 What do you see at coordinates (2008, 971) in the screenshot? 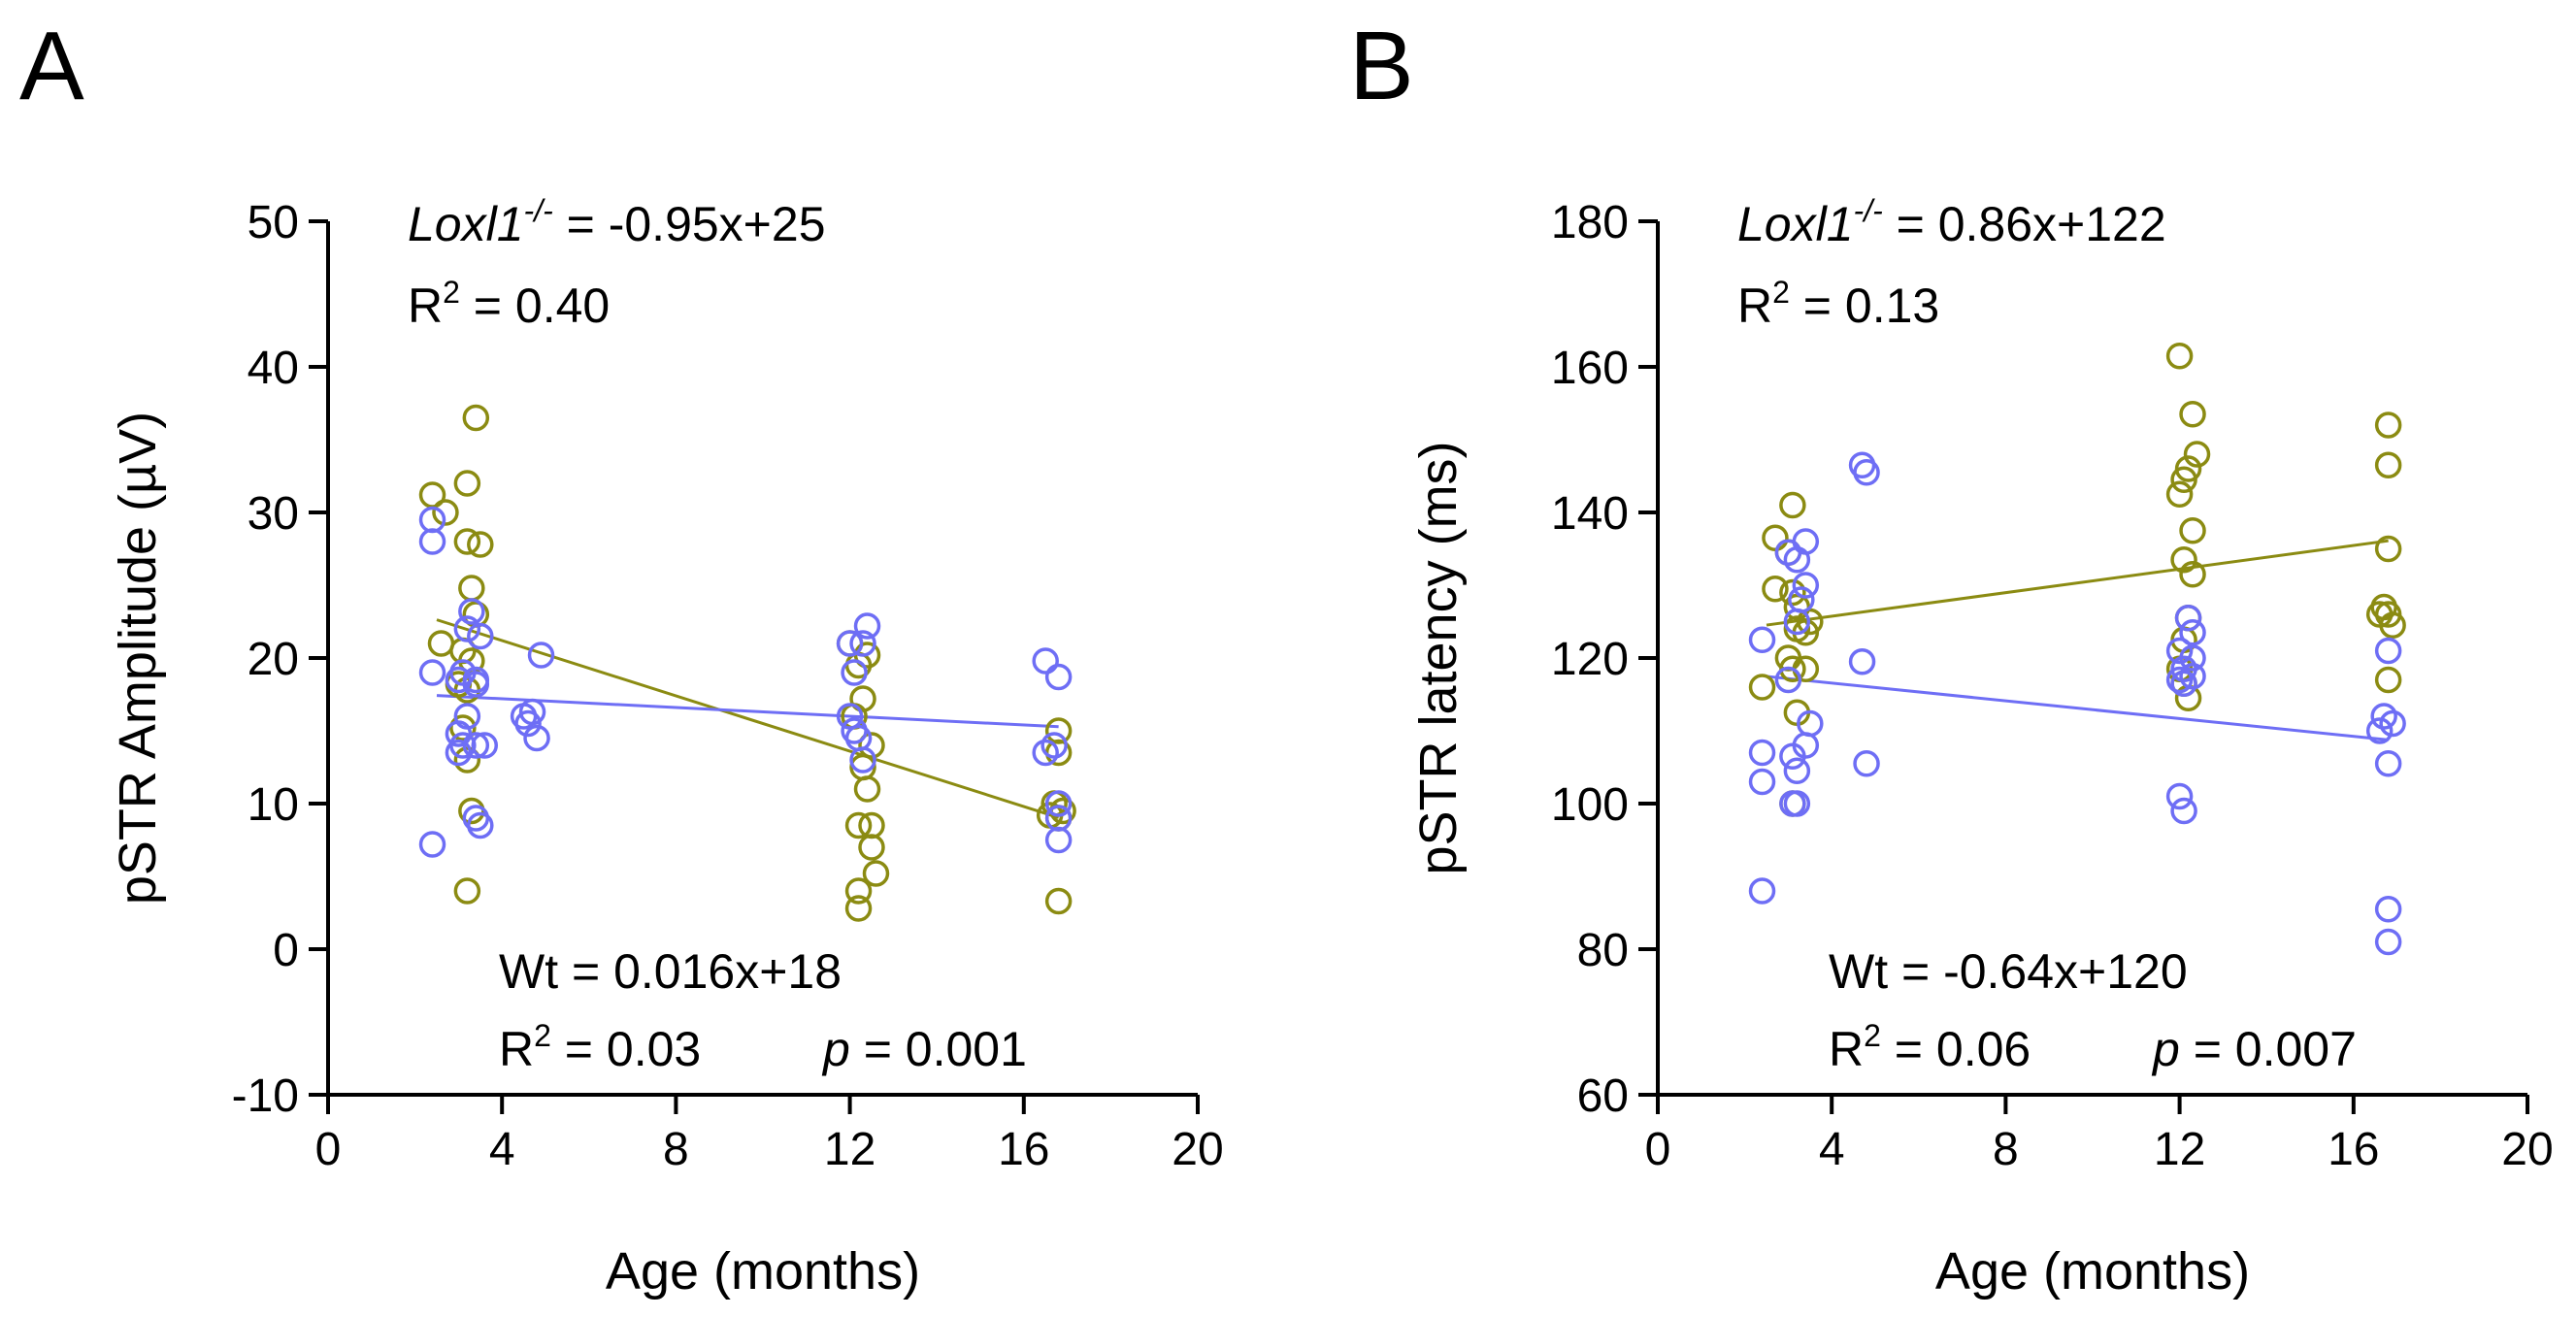
I see `panel-b-wt-equation: Wt = -0.64x+120` at bounding box center [2008, 971].